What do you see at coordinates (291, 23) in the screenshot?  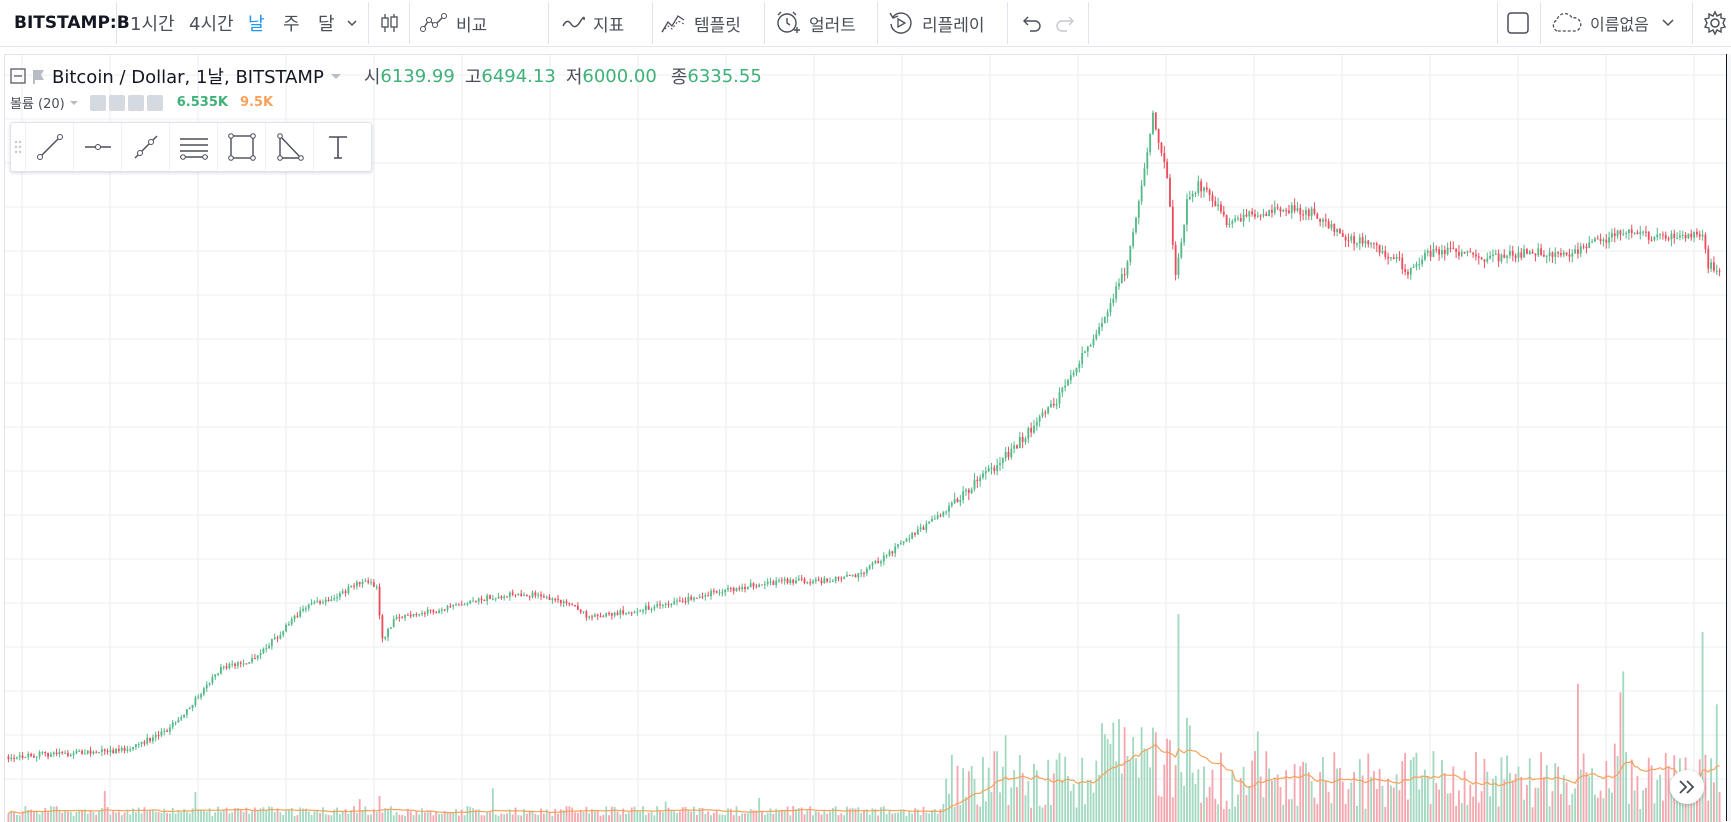 I see `interval-week: 주` at bounding box center [291, 23].